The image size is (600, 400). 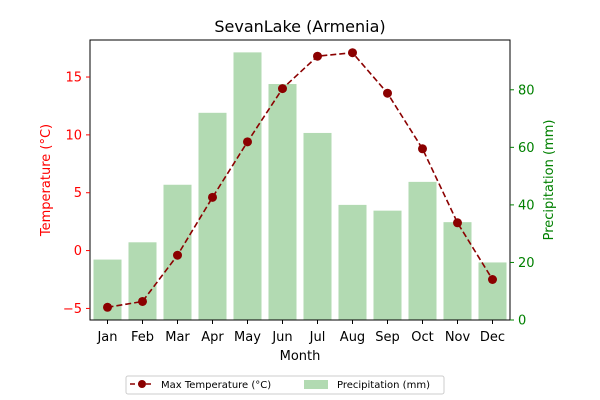 What do you see at coordinates (300, 332) in the screenshot?
I see `x-axis-ticks: Jan Feb Mar Apr May Jun Jul Aug Sep Oct Nov Dec` at bounding box center [300, 332].